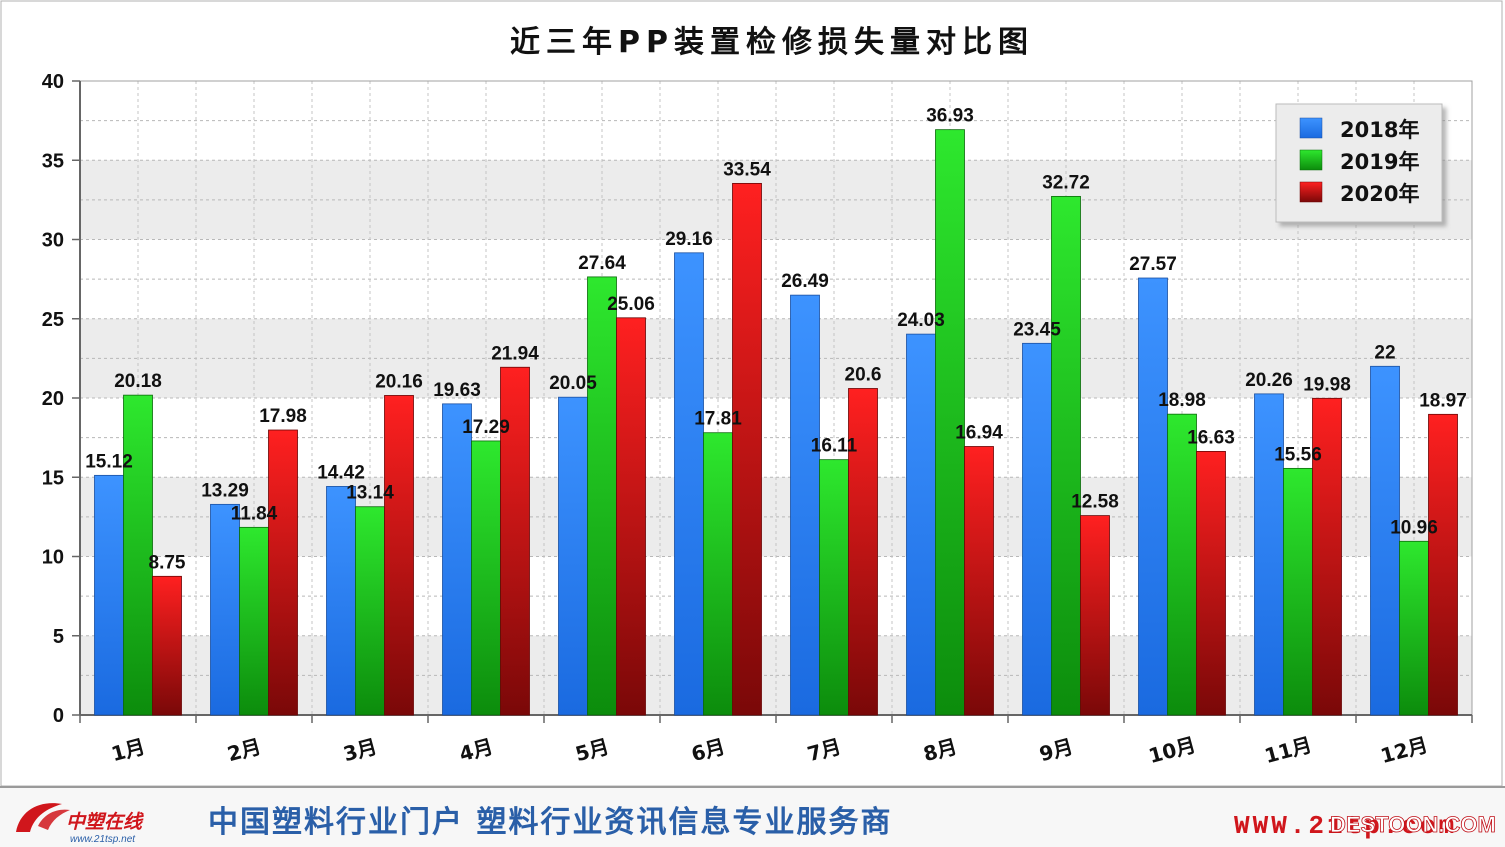  What do you see at coordinates (1037, 329) in the screenshot?
I see `data-label-2018-9: 23.45` at bounding box center [1037, 329].